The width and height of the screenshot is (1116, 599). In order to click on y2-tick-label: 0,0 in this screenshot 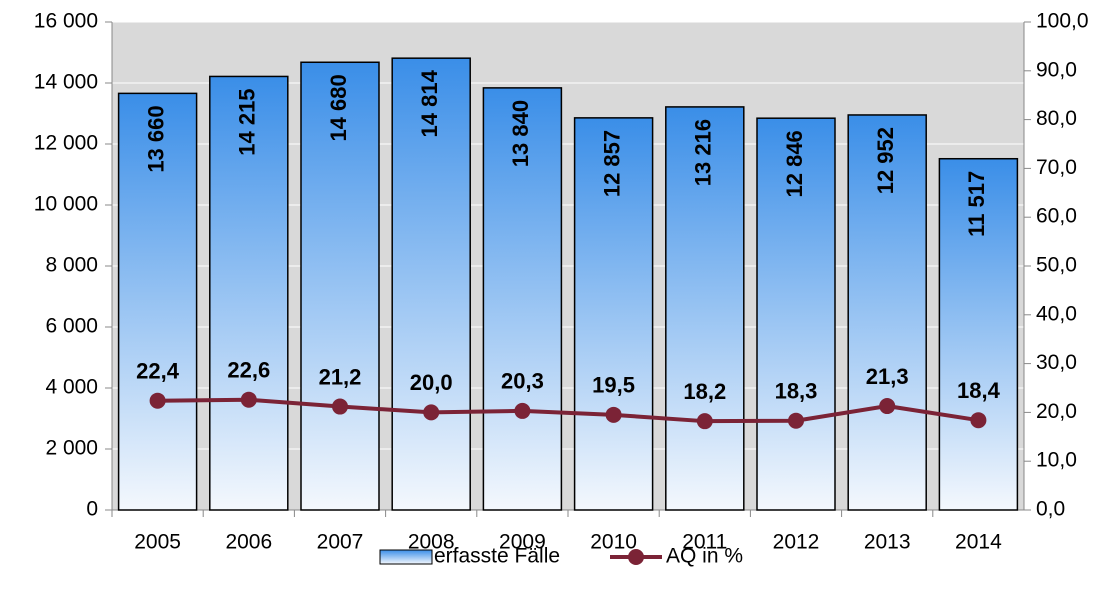, I will do `click(1050, 509)`.